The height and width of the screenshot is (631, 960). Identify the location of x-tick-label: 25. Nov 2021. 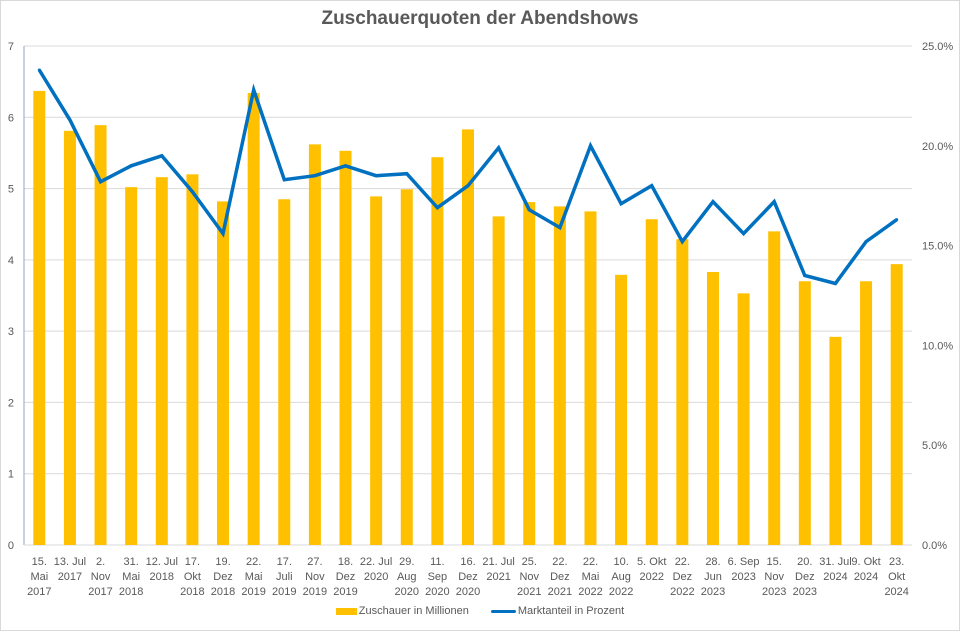
(529, 577).